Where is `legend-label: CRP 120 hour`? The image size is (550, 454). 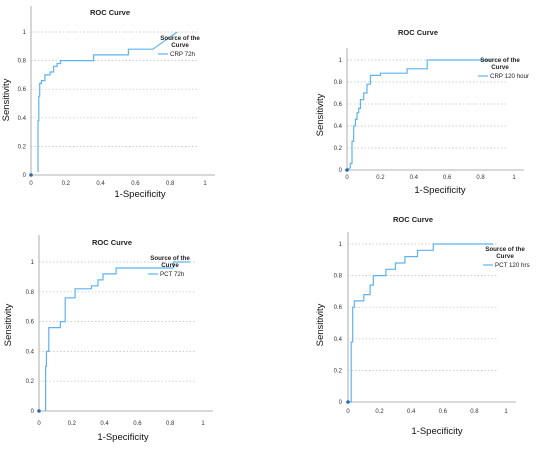
legend-label: CRP 120 hour is located at coordinates (509, 76).